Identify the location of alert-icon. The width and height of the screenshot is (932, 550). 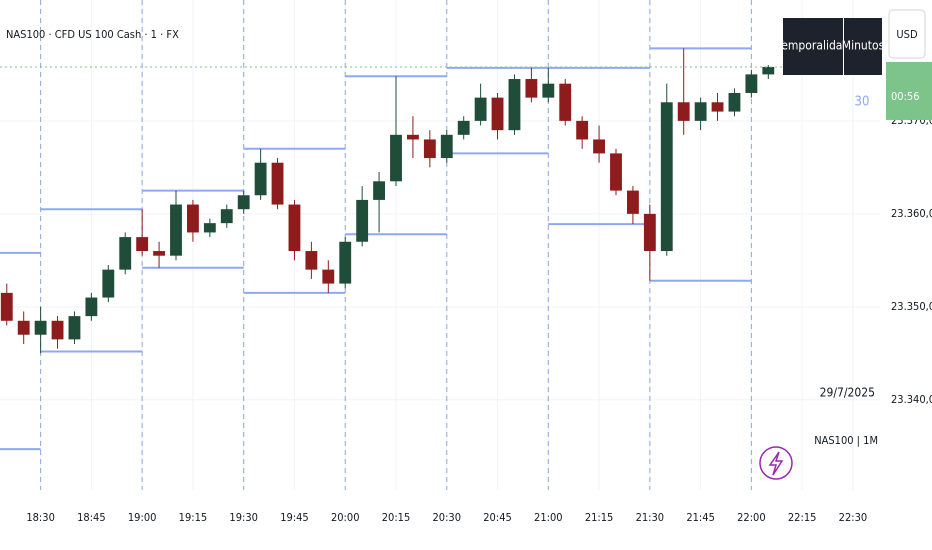
(776, 463).